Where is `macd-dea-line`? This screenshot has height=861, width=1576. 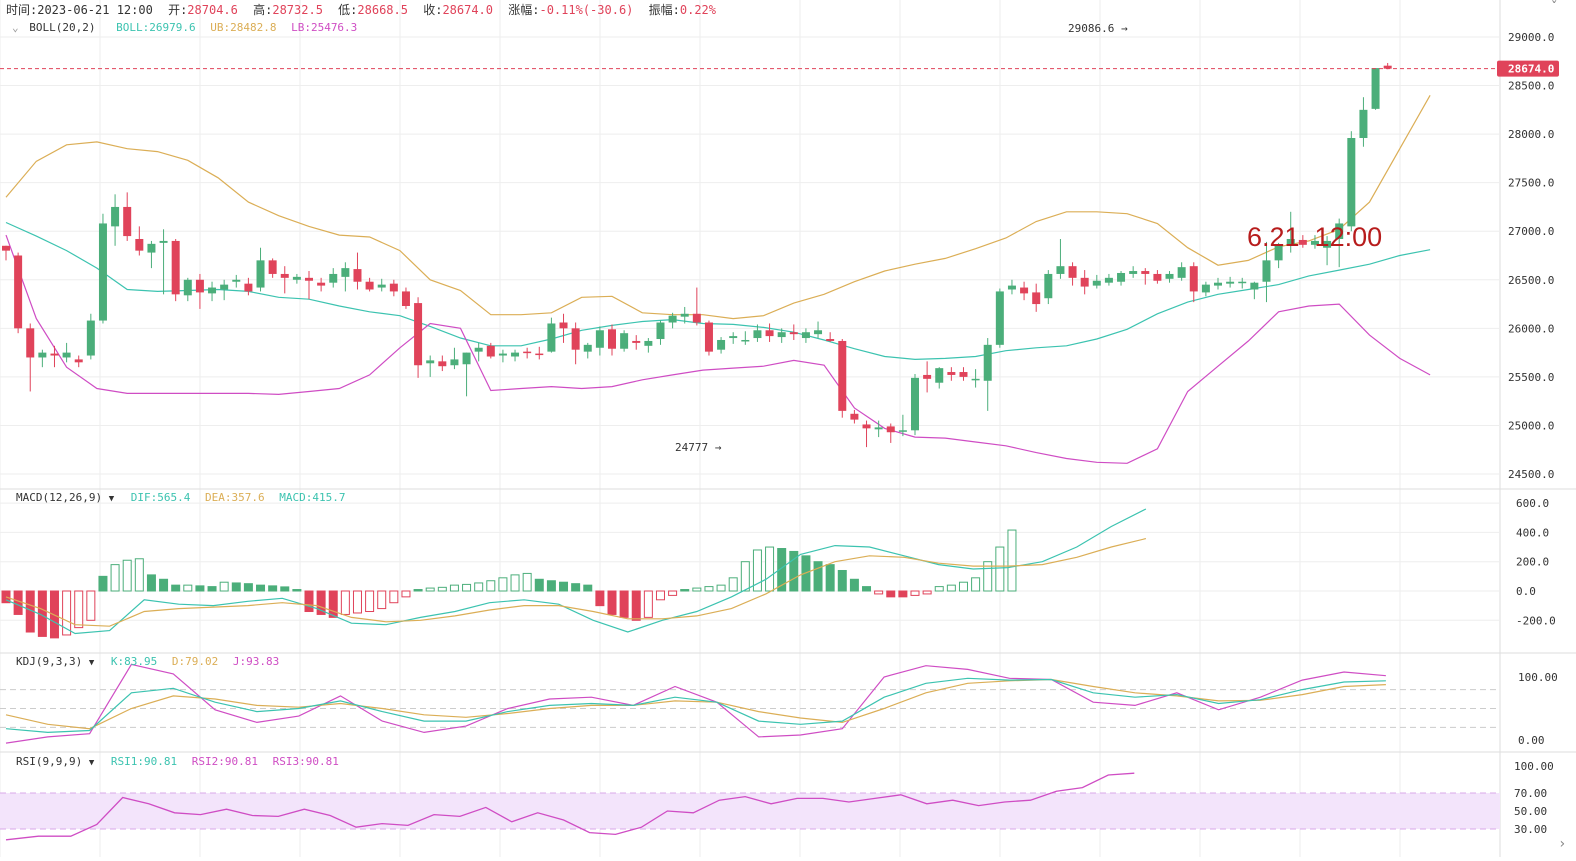 macd-dea-line is located at coordinates (576, 582).